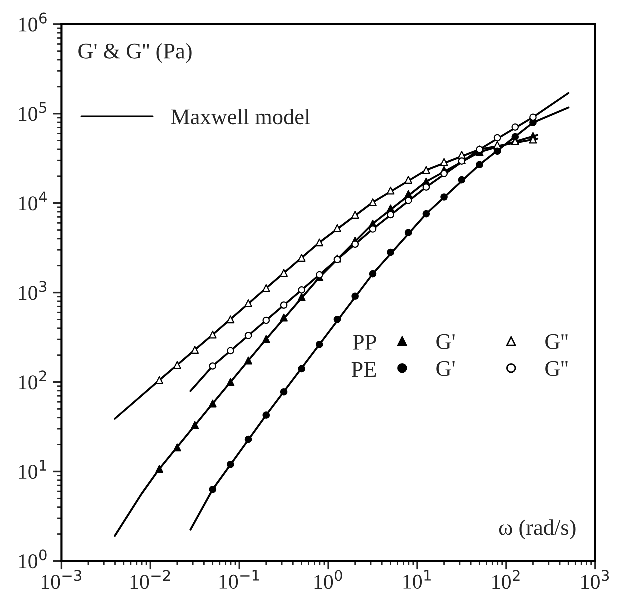 This screenshot has height=610, width=617. I want to click on x-tick-label: 10$^{−2}$, so click(150, 580).